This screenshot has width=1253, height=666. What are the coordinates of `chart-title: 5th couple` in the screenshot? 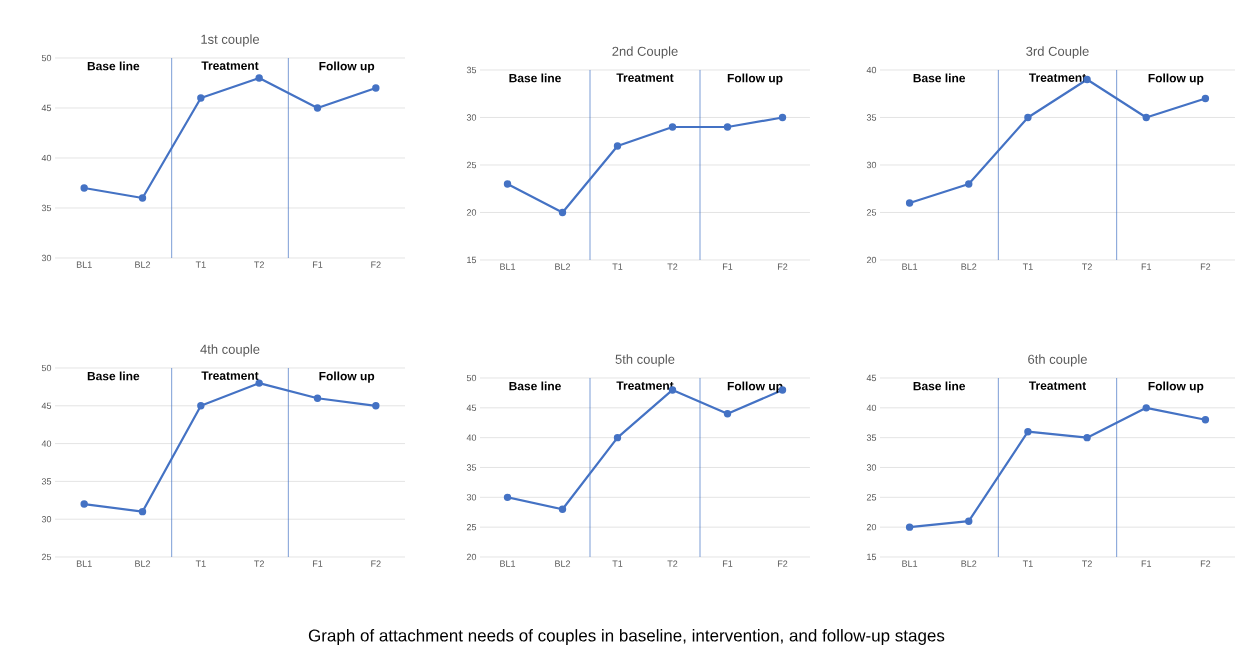 It's located at (645, 360).